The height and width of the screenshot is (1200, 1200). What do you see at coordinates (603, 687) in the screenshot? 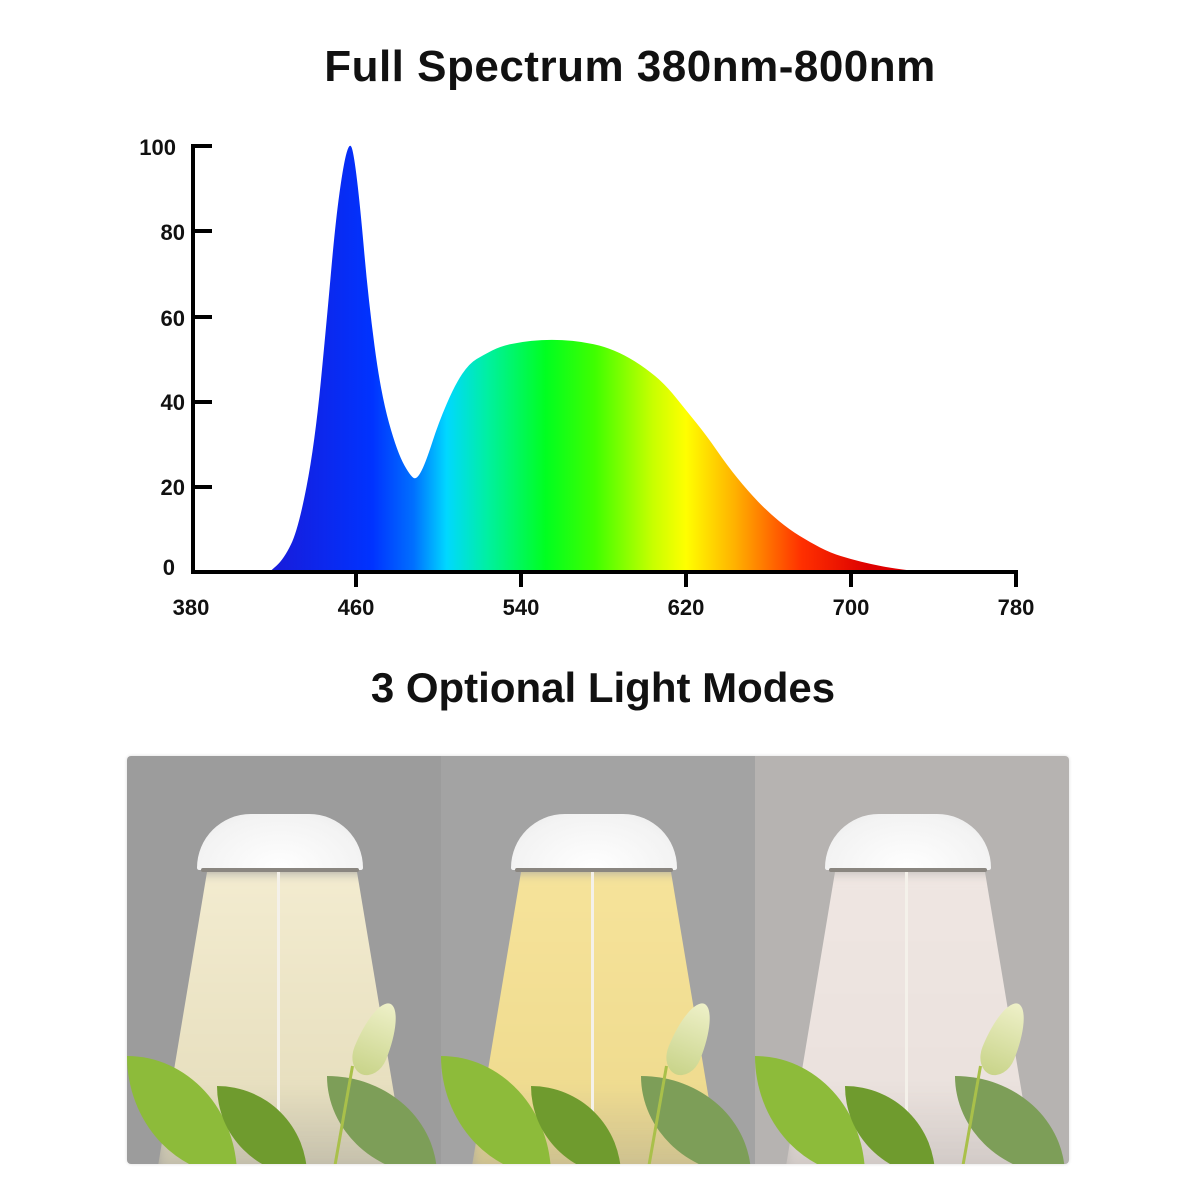
I see `light-modes-title: 3 Optional Light Modes` at bounding box center [603, 687].